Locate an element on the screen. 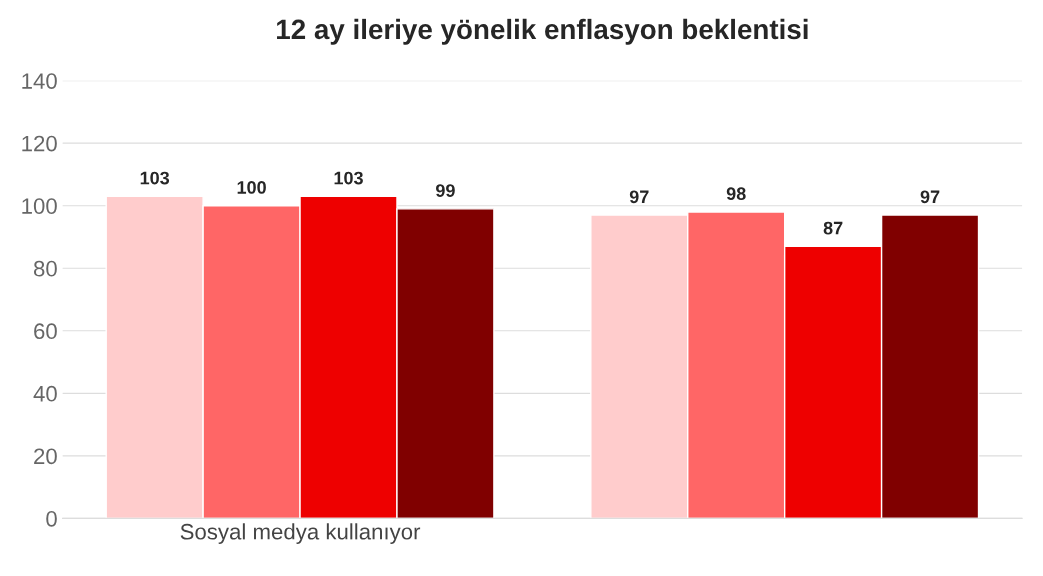 Image resolution: width=1043 pixels, height=576 pixels. y-tick-label: 120 is located at coordinates (39, 143).